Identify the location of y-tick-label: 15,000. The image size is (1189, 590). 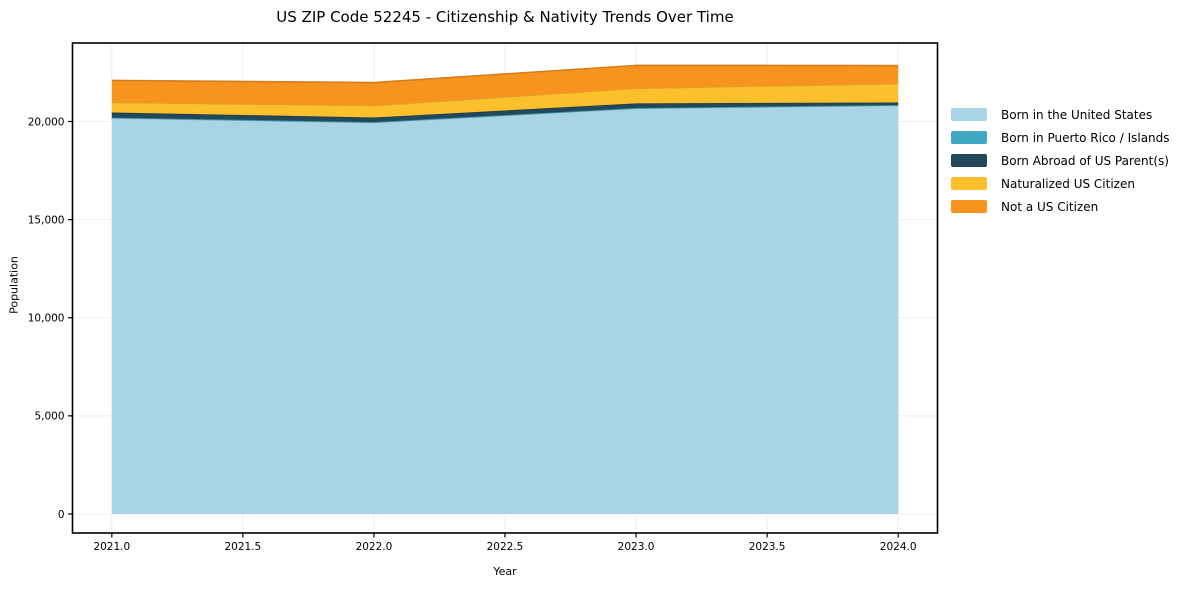
(46, 220).